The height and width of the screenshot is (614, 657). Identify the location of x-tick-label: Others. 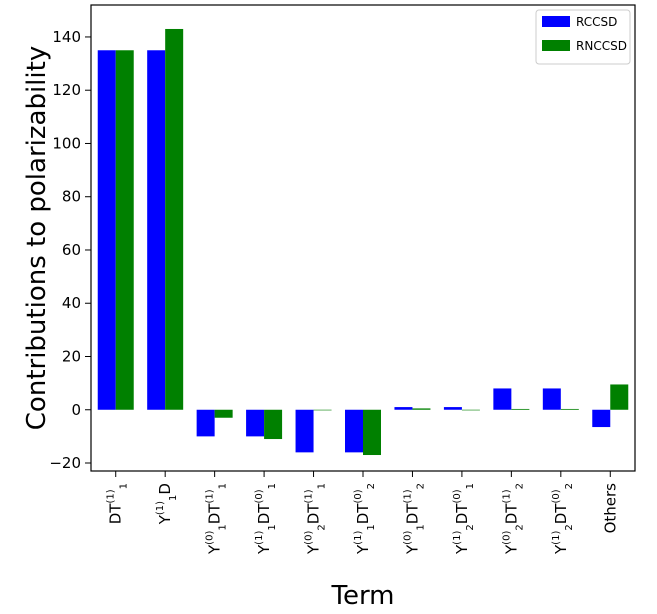
(610, 508).